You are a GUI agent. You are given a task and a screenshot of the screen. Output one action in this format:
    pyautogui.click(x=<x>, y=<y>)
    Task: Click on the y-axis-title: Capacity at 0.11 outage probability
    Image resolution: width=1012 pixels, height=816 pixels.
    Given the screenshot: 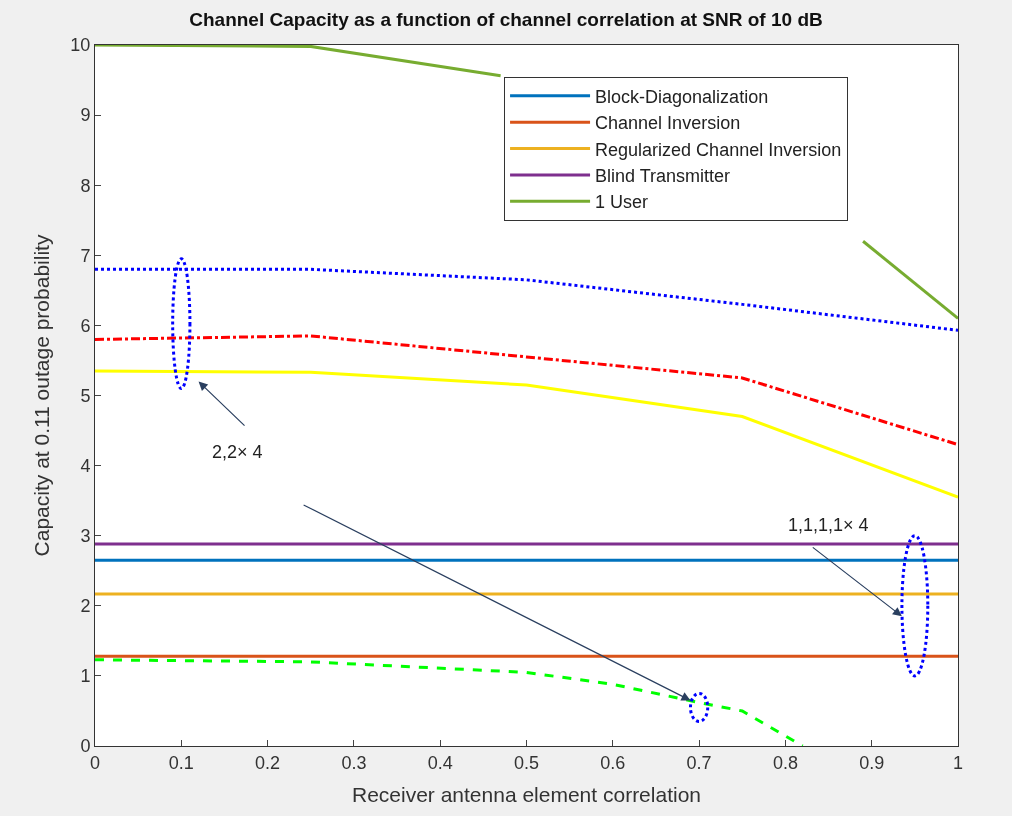 What is the action you would take?
    pyautogui.click(x=41, y=395)
    